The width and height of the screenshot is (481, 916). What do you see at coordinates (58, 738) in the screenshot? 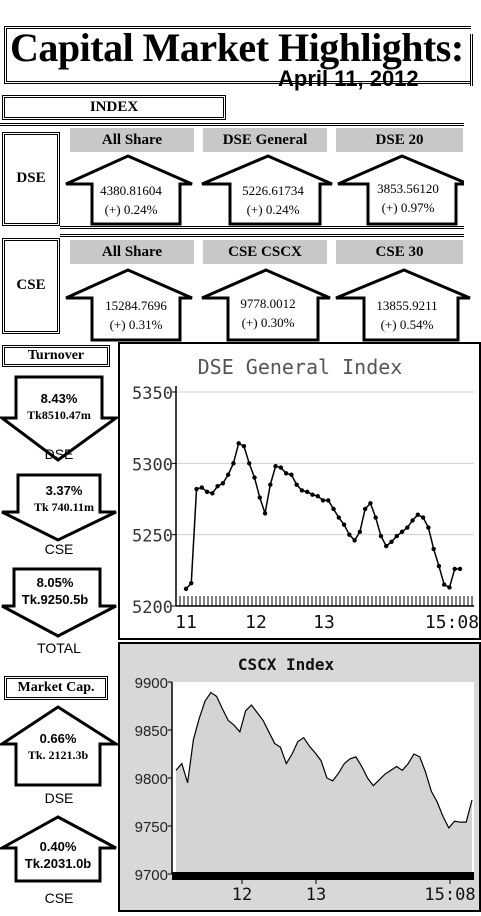
I see `market-cap-dse-pct: 0.66%` at bounding box center [58, 738].